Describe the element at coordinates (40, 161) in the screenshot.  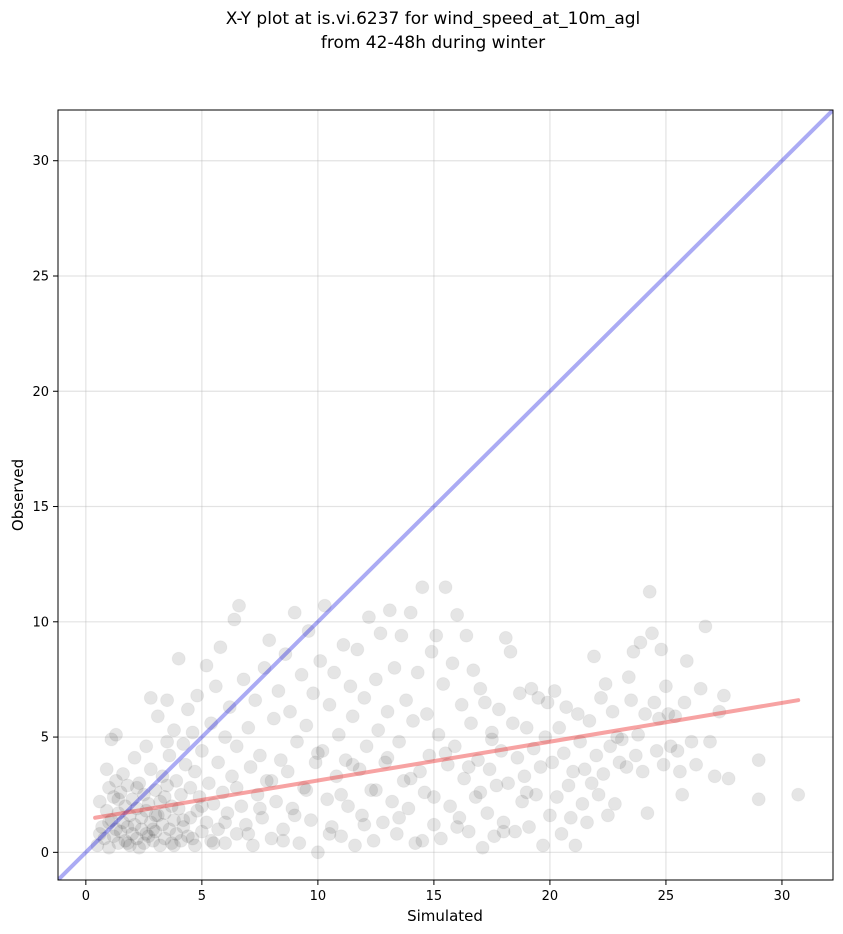
I see `y-tick-label-6: 30` at that location.